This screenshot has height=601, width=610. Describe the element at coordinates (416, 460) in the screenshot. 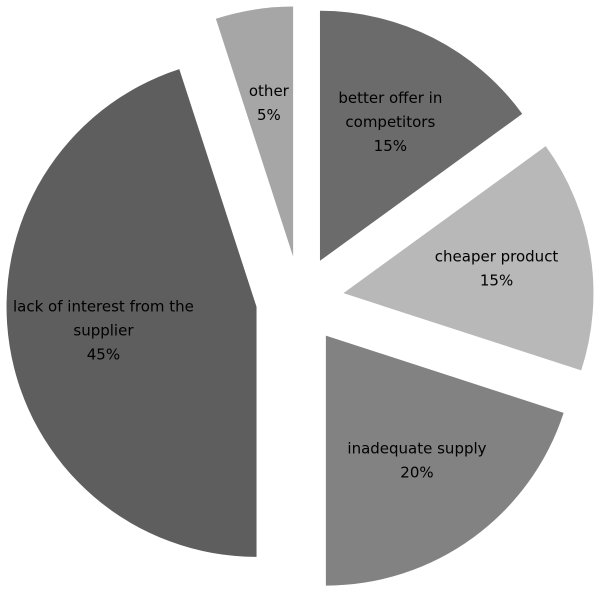

I see `slice-label-3: inadequate supply 20%` at that location.